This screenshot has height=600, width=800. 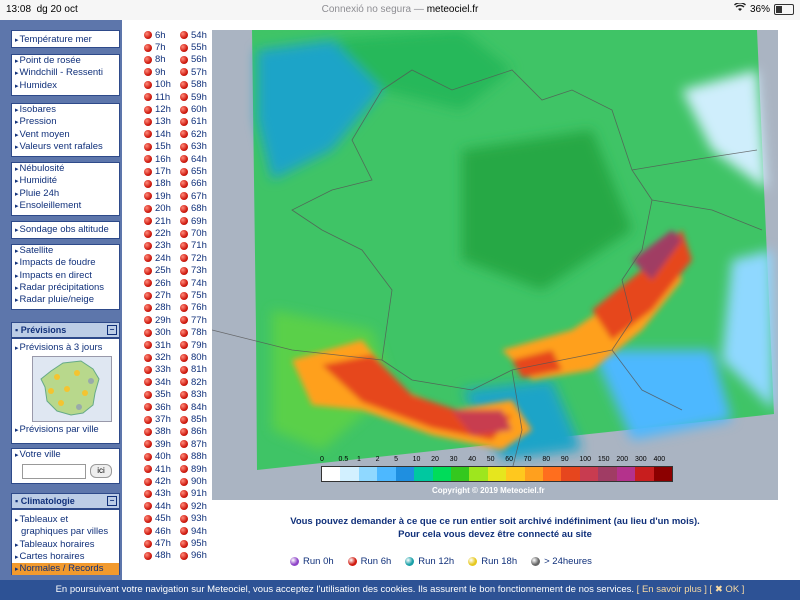 What do you see at coordinates (57, 429) in the screenshot?
I see `previsions-ville-link: ▸Prévisions par ville` at bounding box center [57, 429].